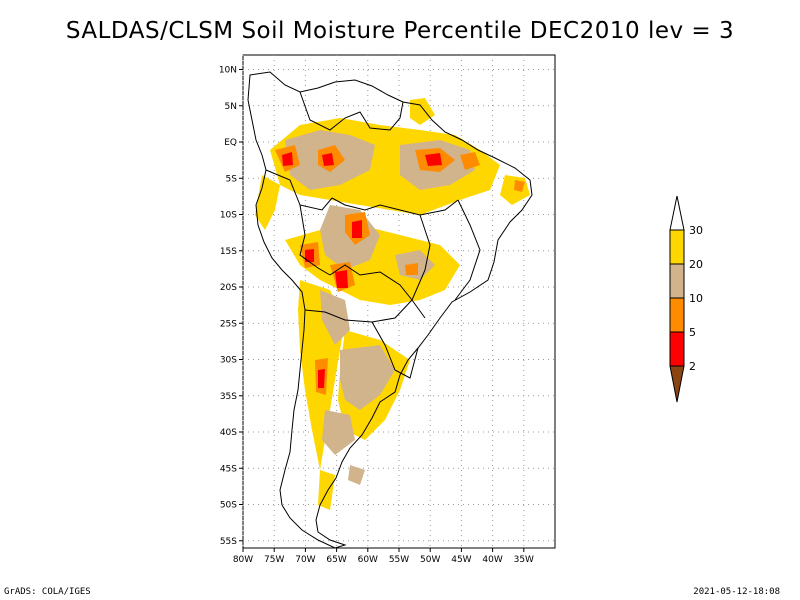 The image size is (800, 600). I want to click on legend-bottom-arrow, so click(677, 384).